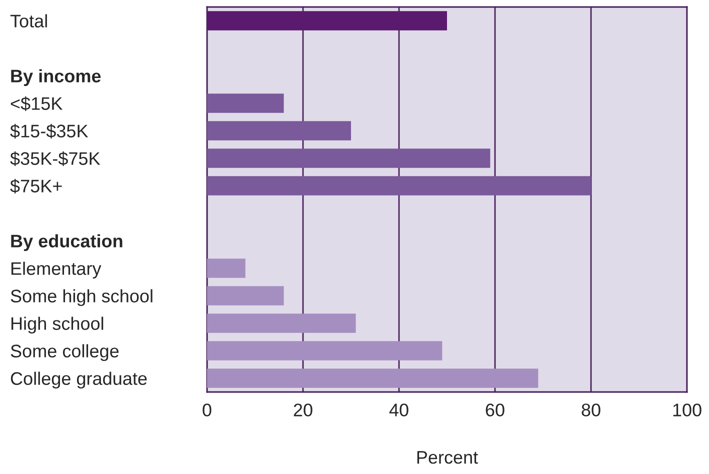  I want to click on y-tick-label: High school, so click(57, 325).